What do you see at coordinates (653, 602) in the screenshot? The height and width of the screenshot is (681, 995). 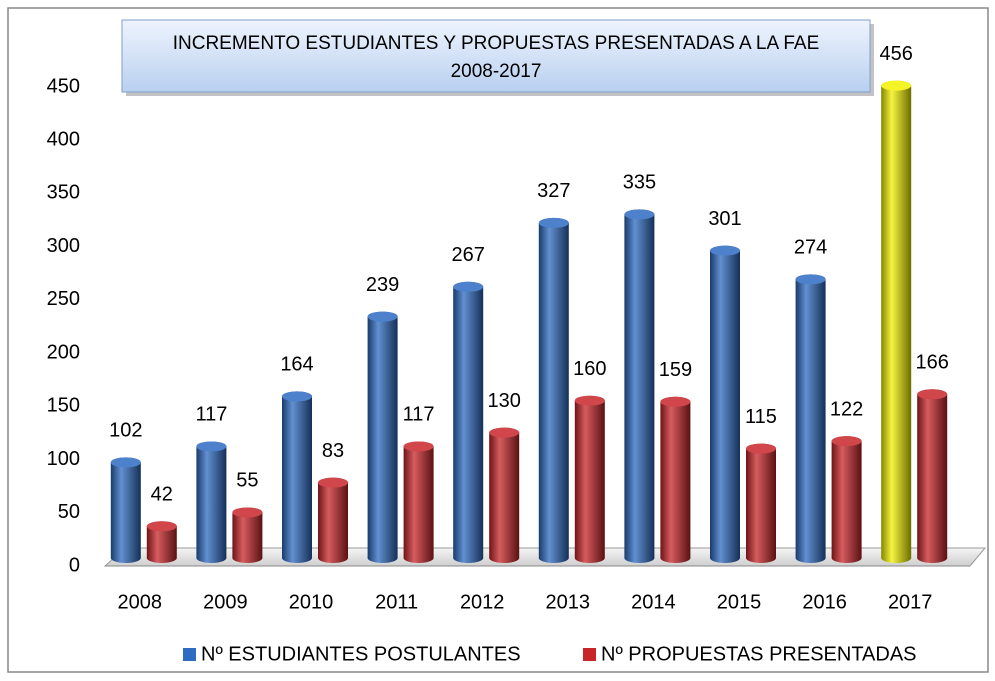 I see `x-tick-label: 2014` at bounding box center [653, 602].